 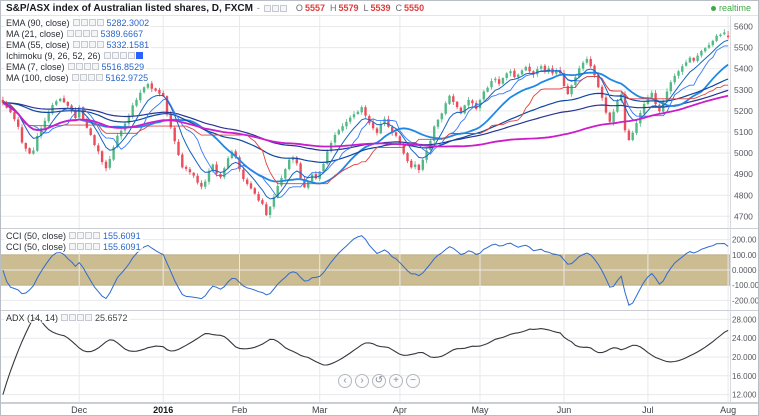 What do you see at coordinates (38, 44) in the screenshot?
I see `indicator-name: EMA (55, close)` at bounding box center [38, 44].